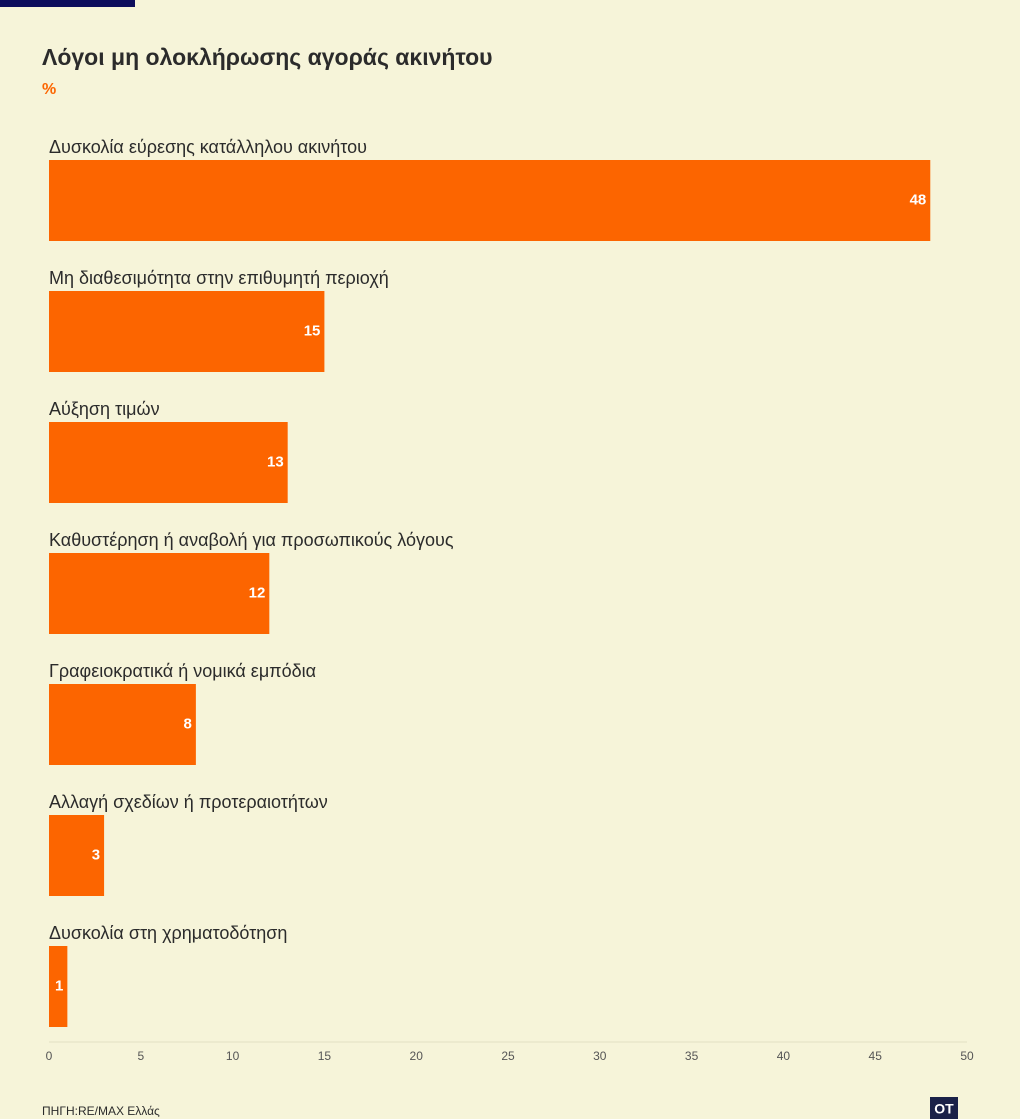  What do you see at coordinates (257, 592) in the screenshot?
I see `value-label: 12` at bounding box center [257, 592].